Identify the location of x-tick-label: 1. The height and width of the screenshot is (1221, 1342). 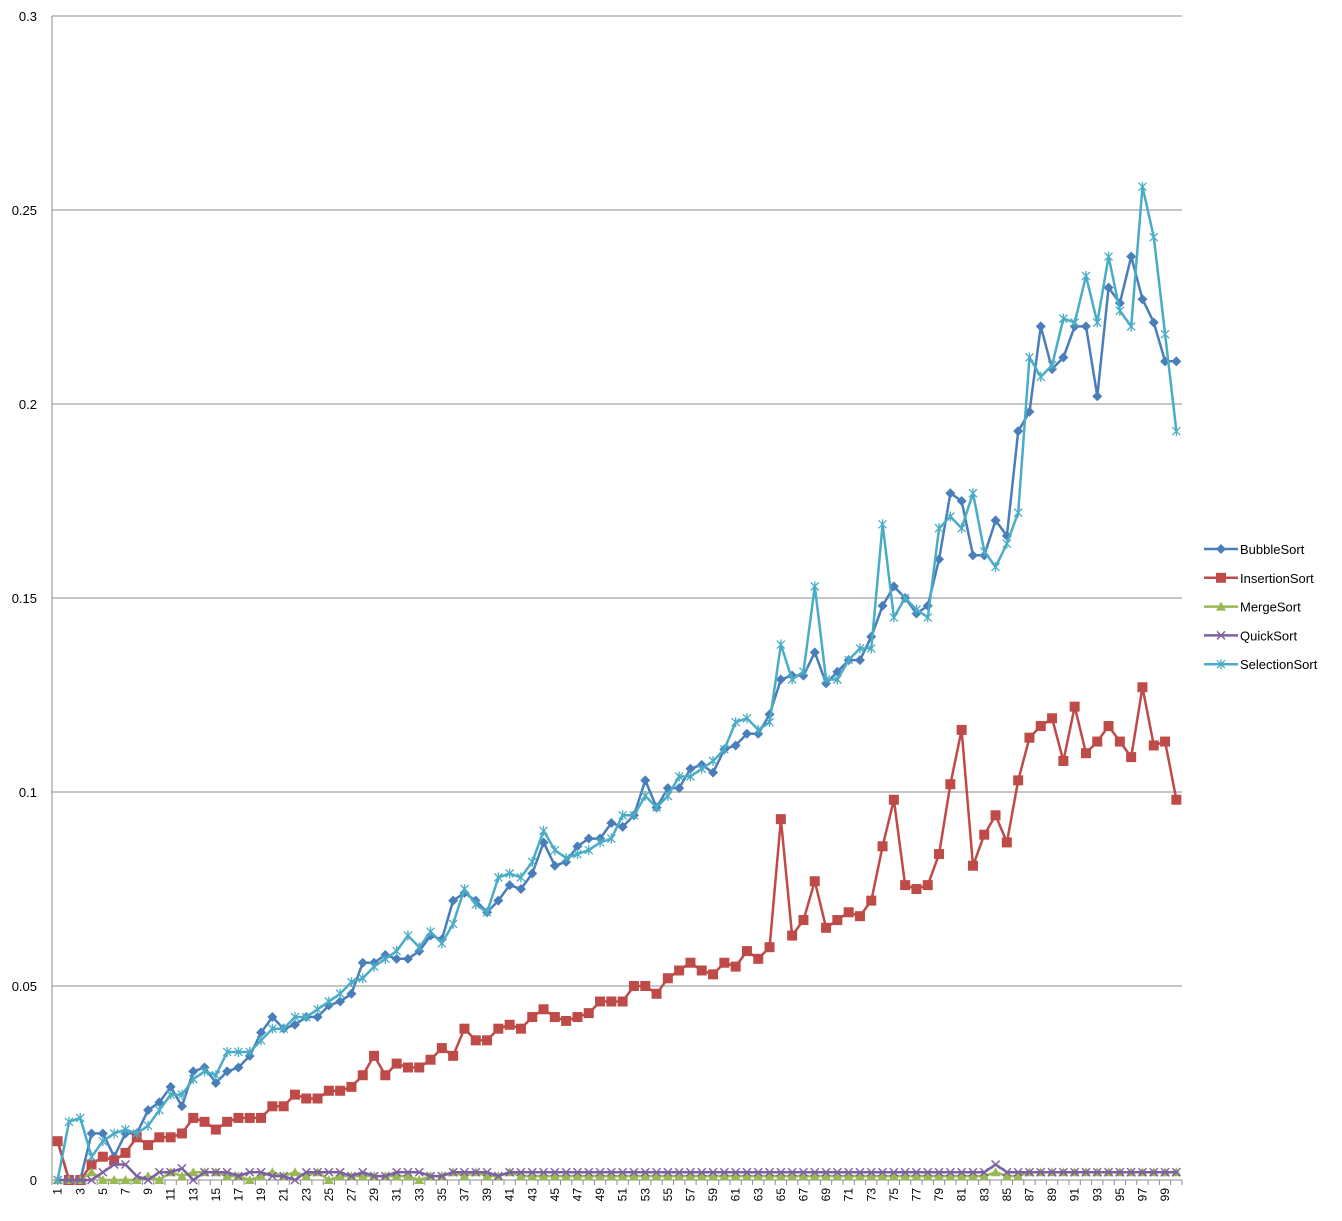
(58, 1191).